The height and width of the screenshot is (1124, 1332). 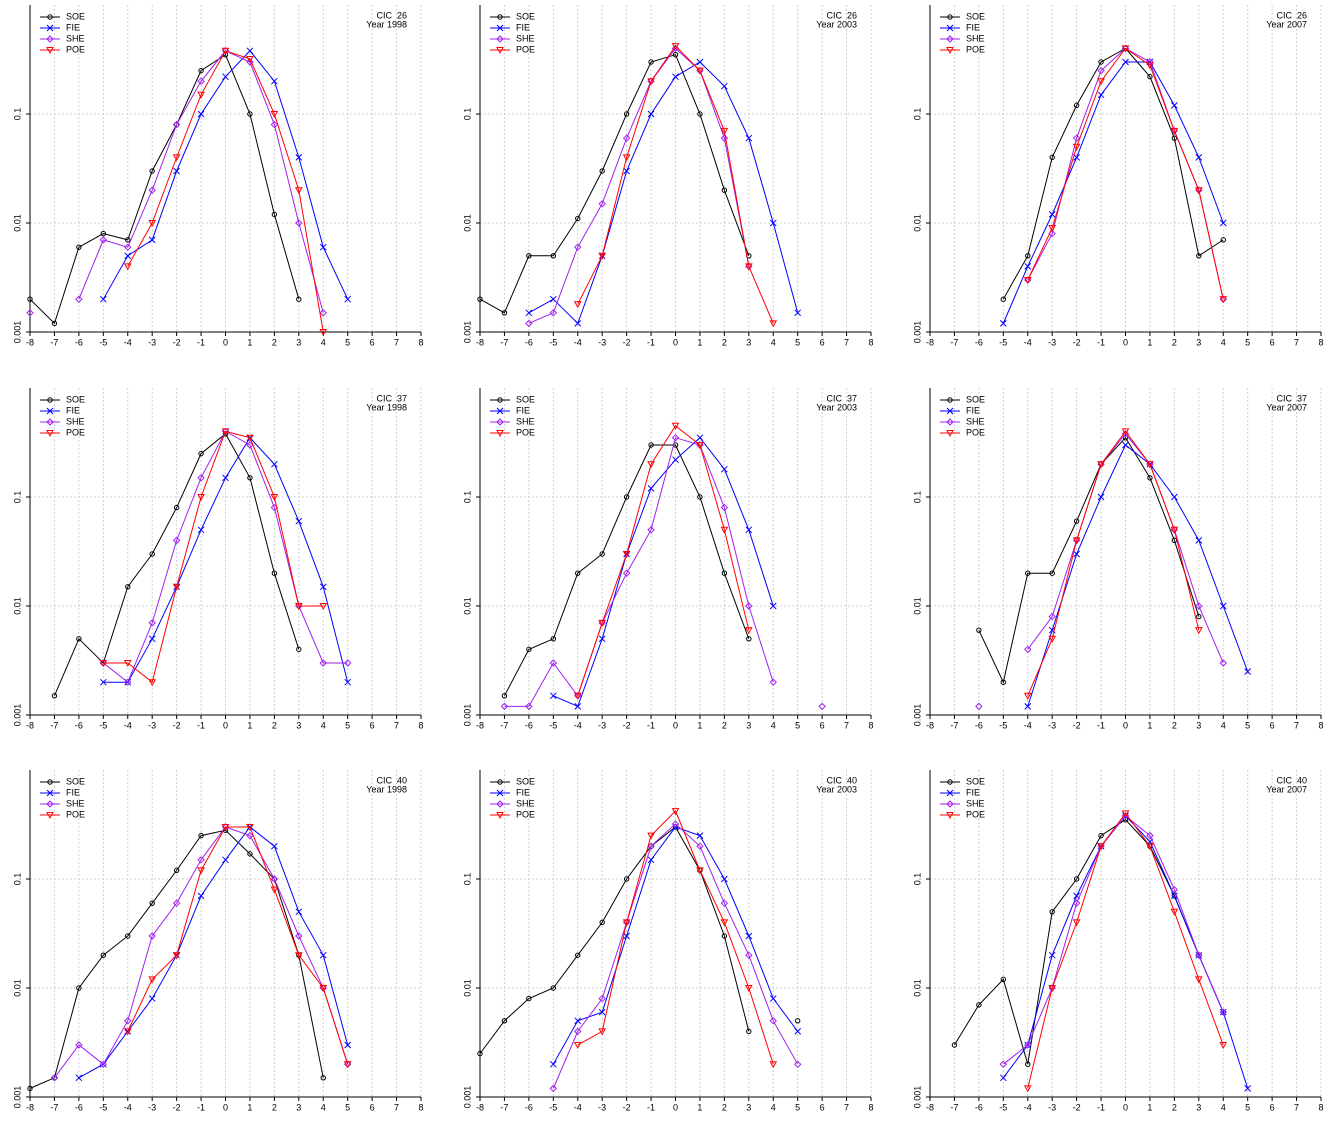 I want to click on legend-label: SHE, so click(x=525, y=421).